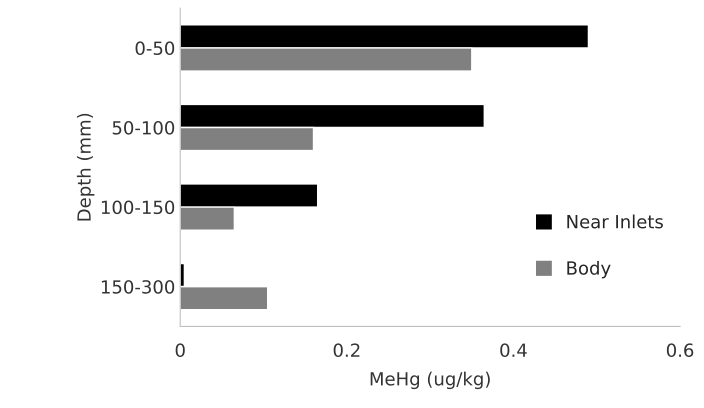 This screenshot has width=704, height=408. What do you see at coordinates (680, 350) in the screenshot?
I see `x-tick-label: 0.6` at bounding box center [680, 350].